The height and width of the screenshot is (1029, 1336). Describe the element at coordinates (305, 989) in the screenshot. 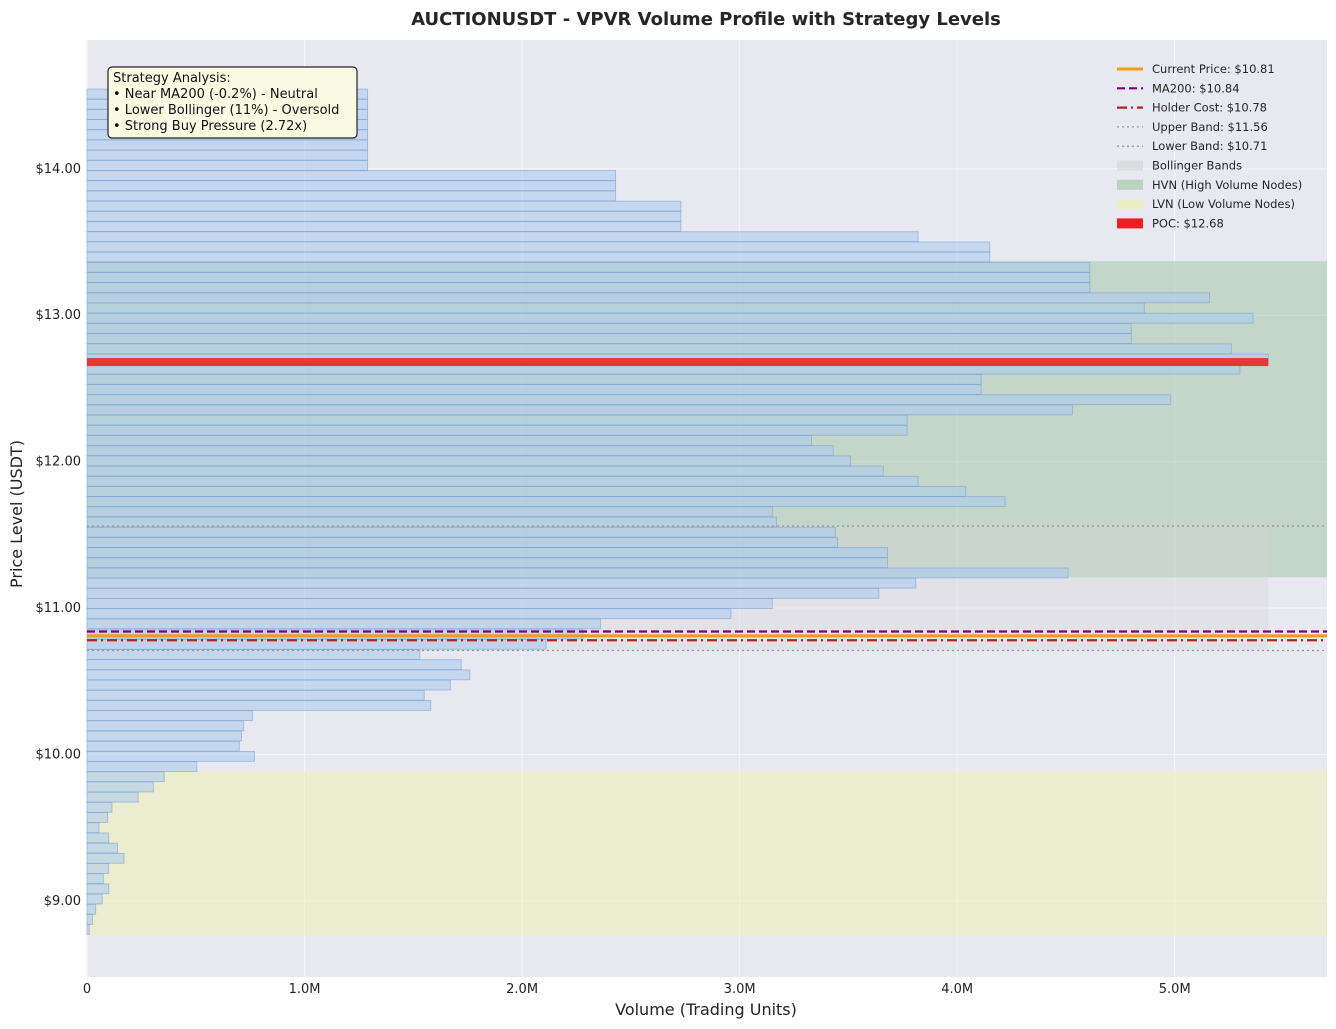

I see `x-tick-label: 1.0M` at that location.